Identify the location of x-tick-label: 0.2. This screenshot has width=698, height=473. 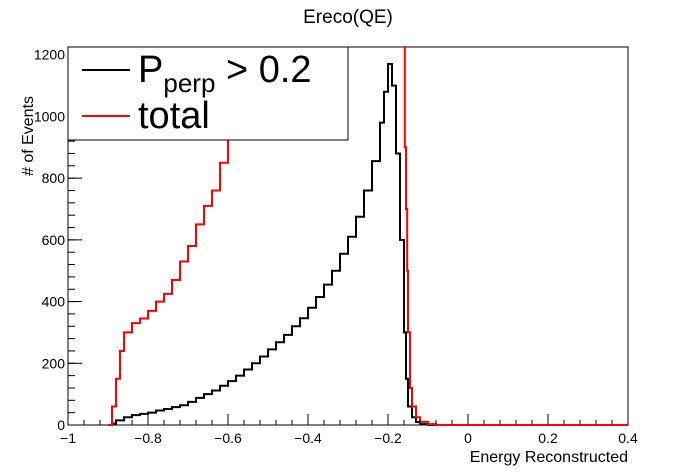
(548, 438).